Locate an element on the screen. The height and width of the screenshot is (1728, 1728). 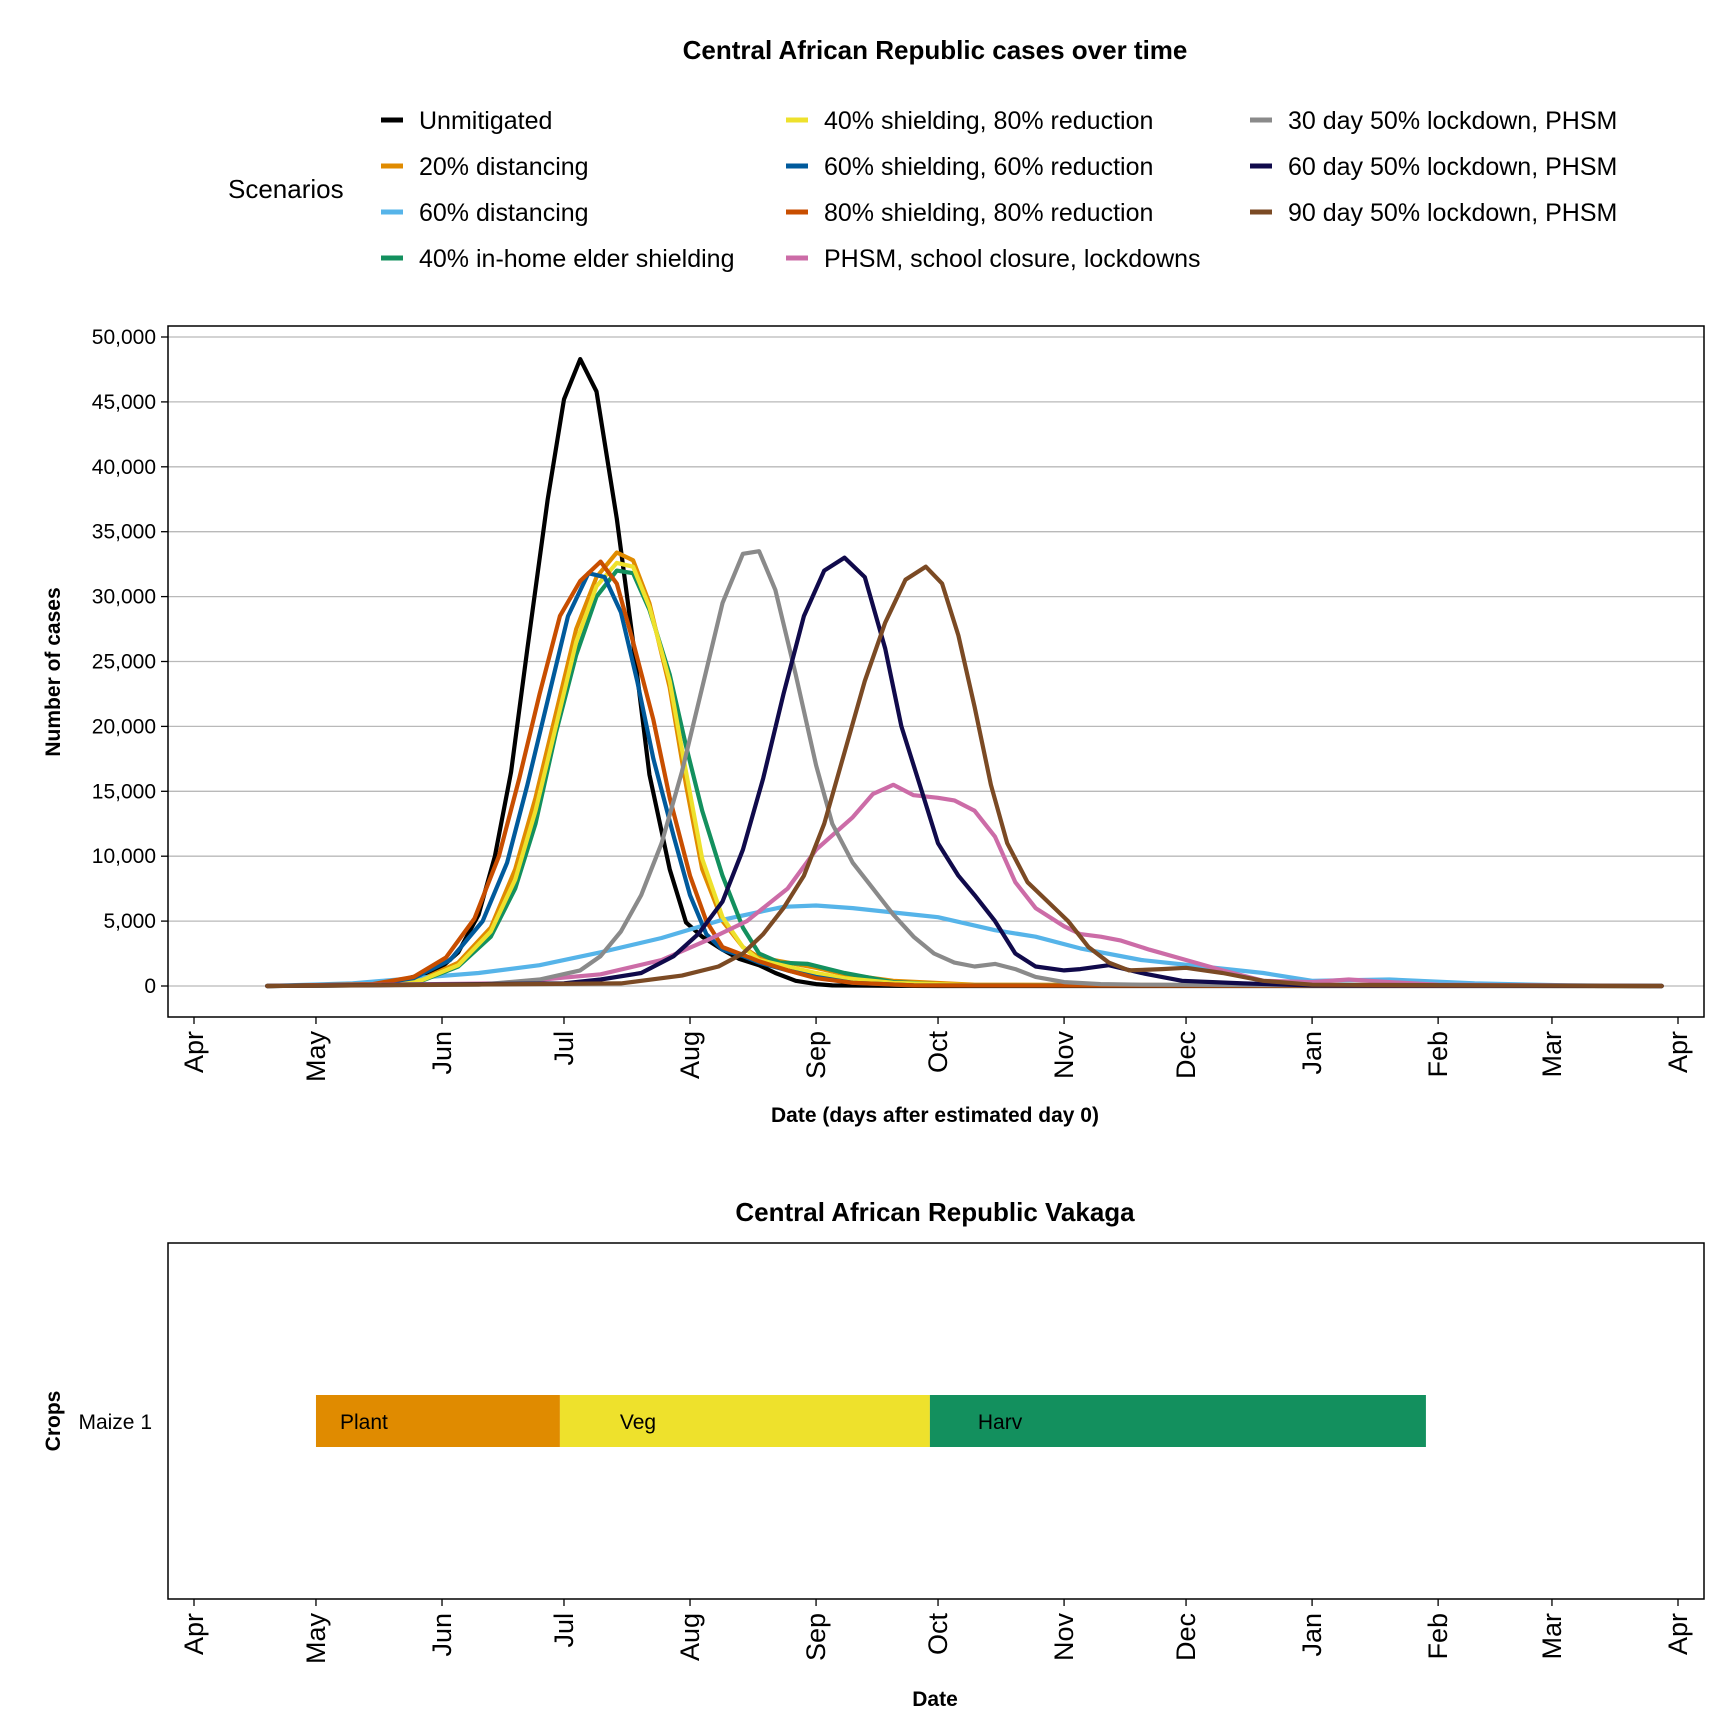
y-tick-label: 30,000 is located at coordinates (124, 597).